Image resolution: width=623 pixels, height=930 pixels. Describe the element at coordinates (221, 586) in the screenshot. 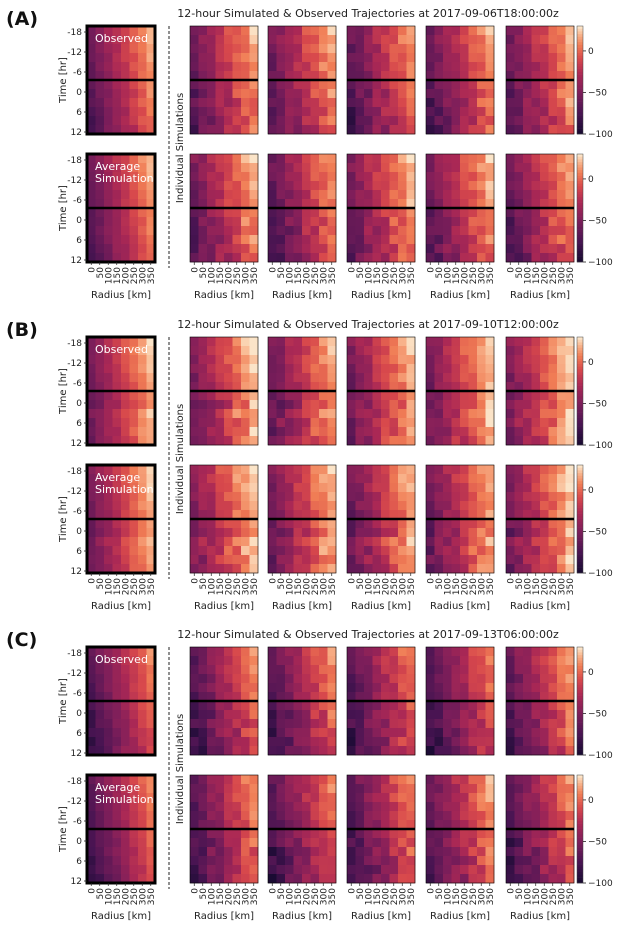

I see `x-tick-label: 150` at that location.